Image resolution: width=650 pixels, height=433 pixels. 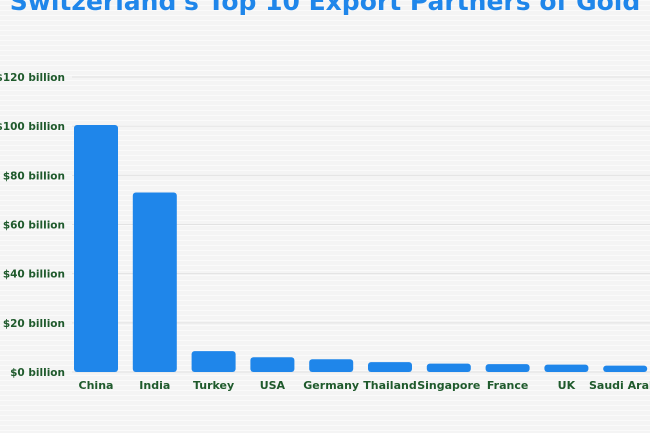 What do you see at coordinates (273, 385) in the screenshot?
I see `x-tick-label: USA` at bounding box center [273, 385].